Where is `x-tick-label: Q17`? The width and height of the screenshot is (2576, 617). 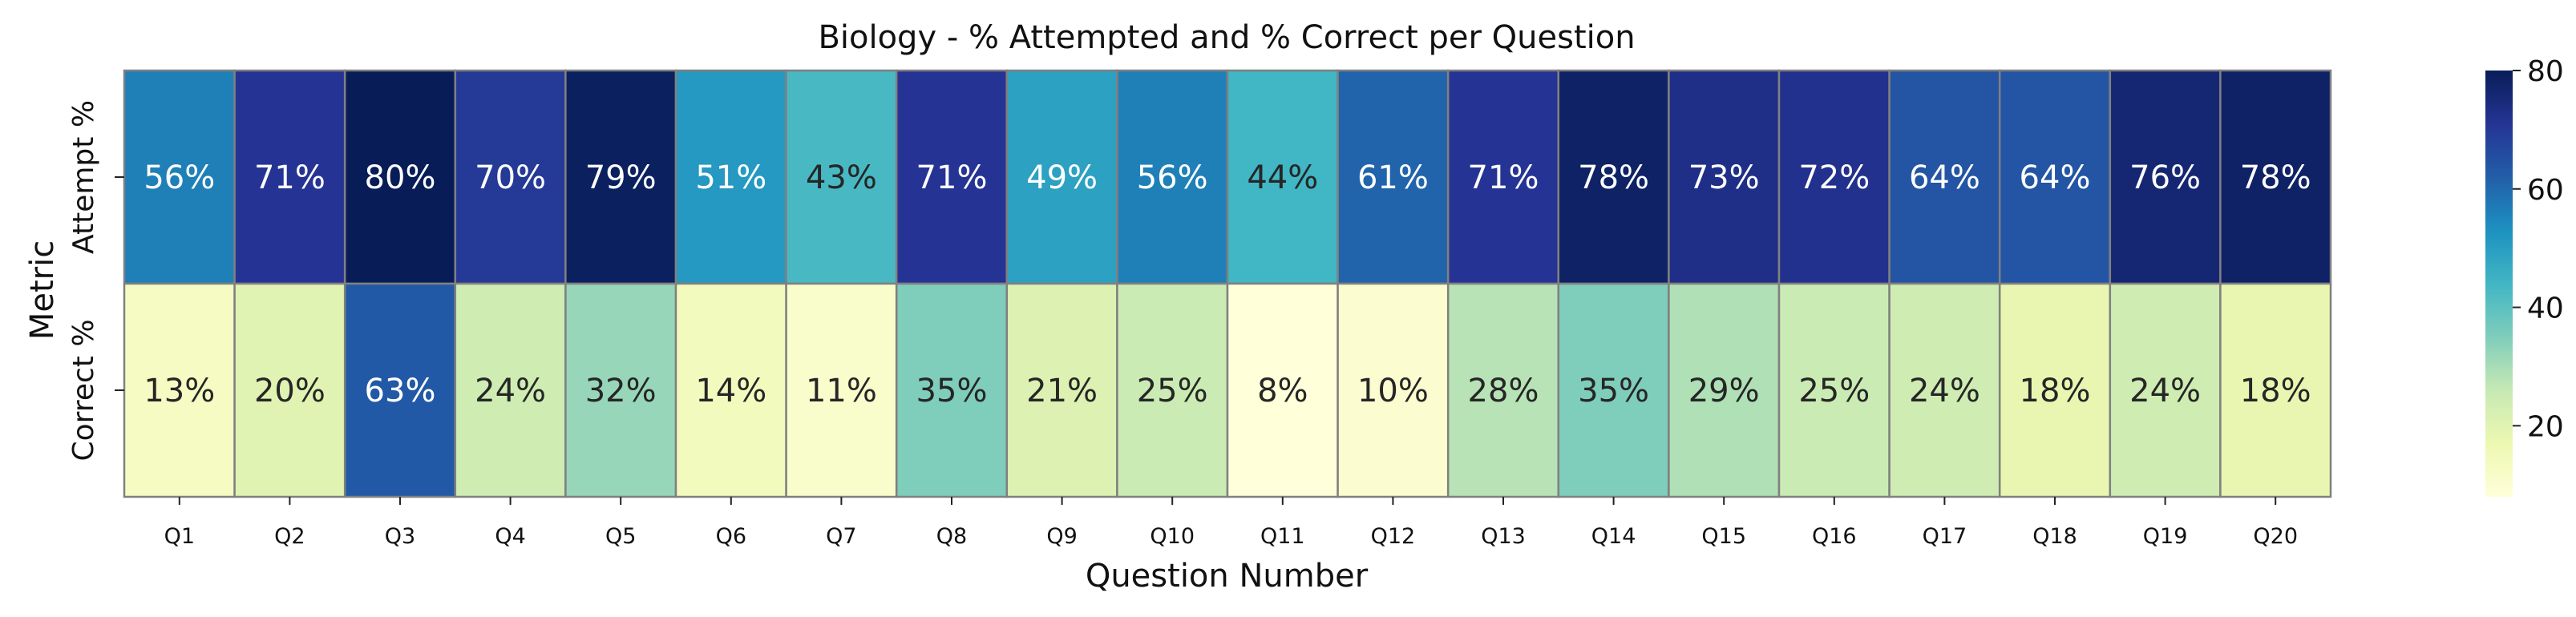
x-tick-label: Q17 is located at coordinates (1945, 536).